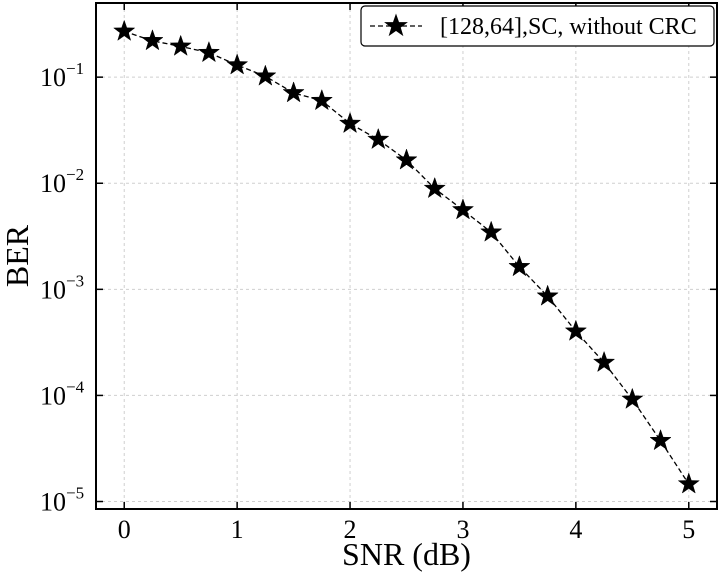 The image size is (720, 576). Describe the element at coordinates (568, 27) in the screenshot. I see `legend-entry-label: [128,64],SC, without CRC` at that location.